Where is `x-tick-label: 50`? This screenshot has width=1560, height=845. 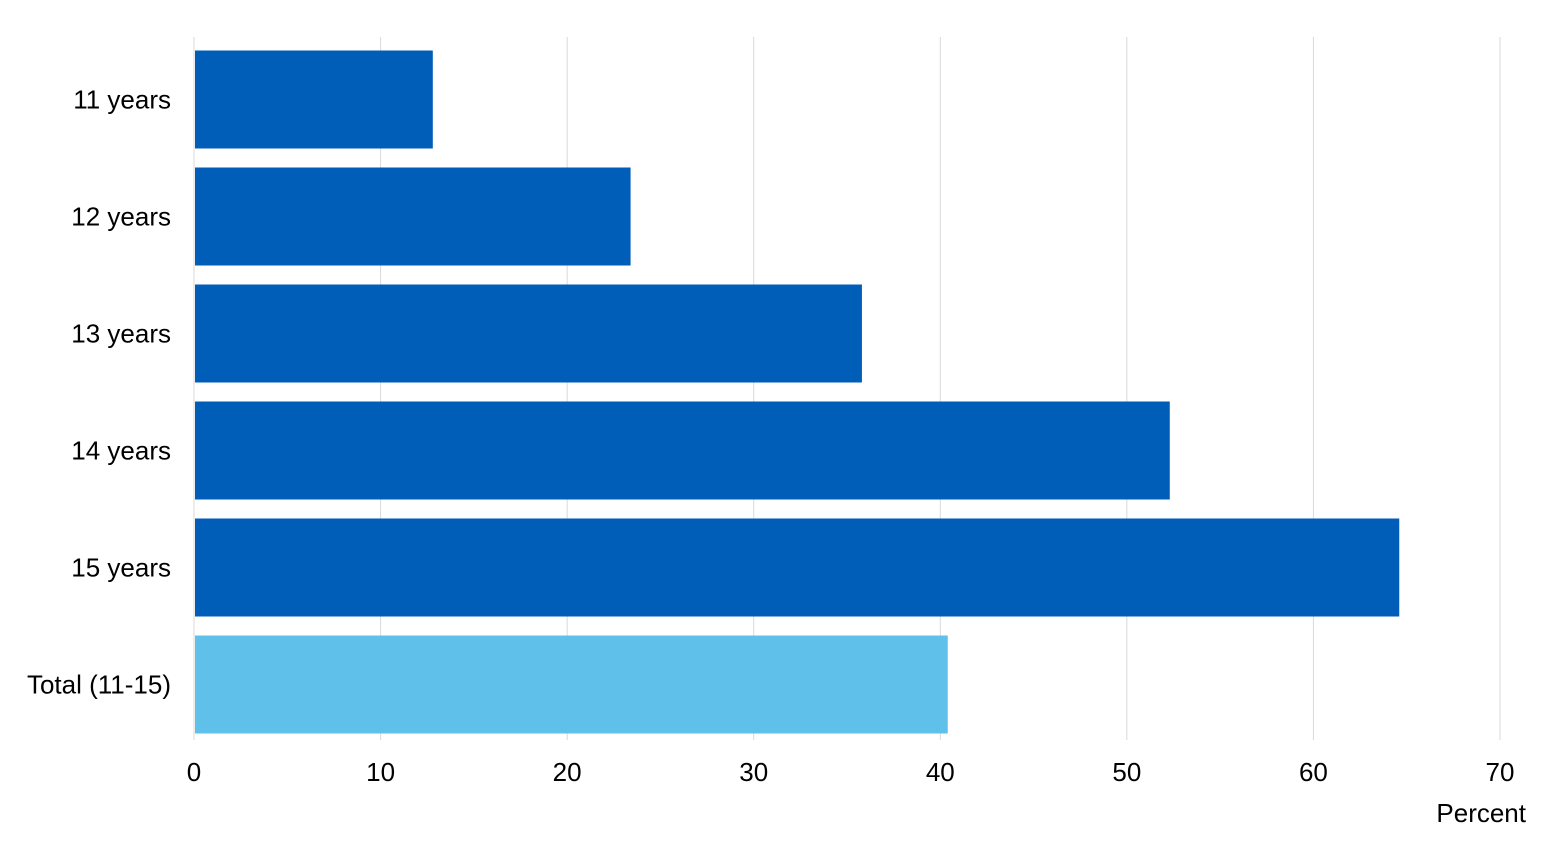 x-tick-label: 50 is located at coordinates (1126, 772).